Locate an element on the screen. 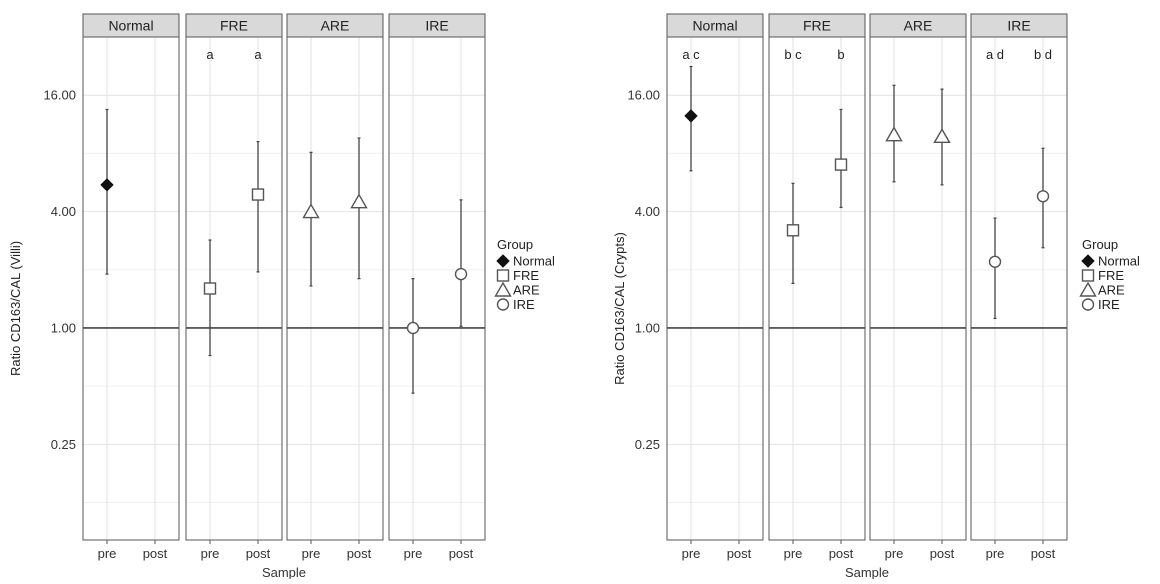 This screenshot has width=1160, height=584. significance-label: a d is located at coordinates (995, 54).